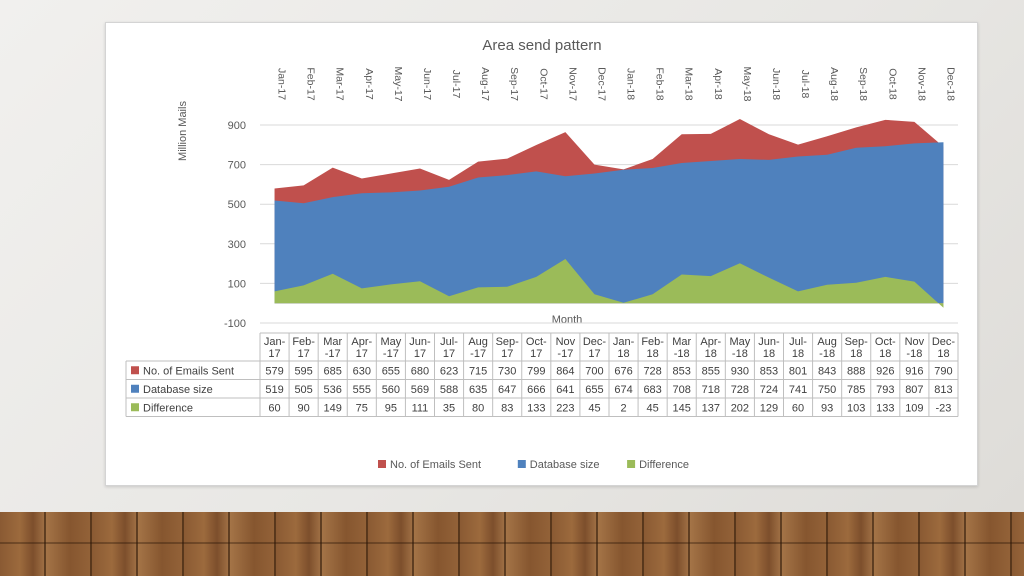  Describe the element at coordinates (805, 84) in the screenshot. I see `x-category-label: Jul-18` at that location.